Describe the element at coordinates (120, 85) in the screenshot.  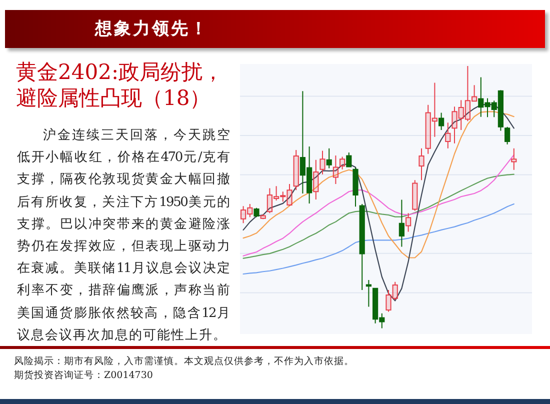
I see `title: 黄金2402:政局纷扰，避险属性凸现（18）` at that location.